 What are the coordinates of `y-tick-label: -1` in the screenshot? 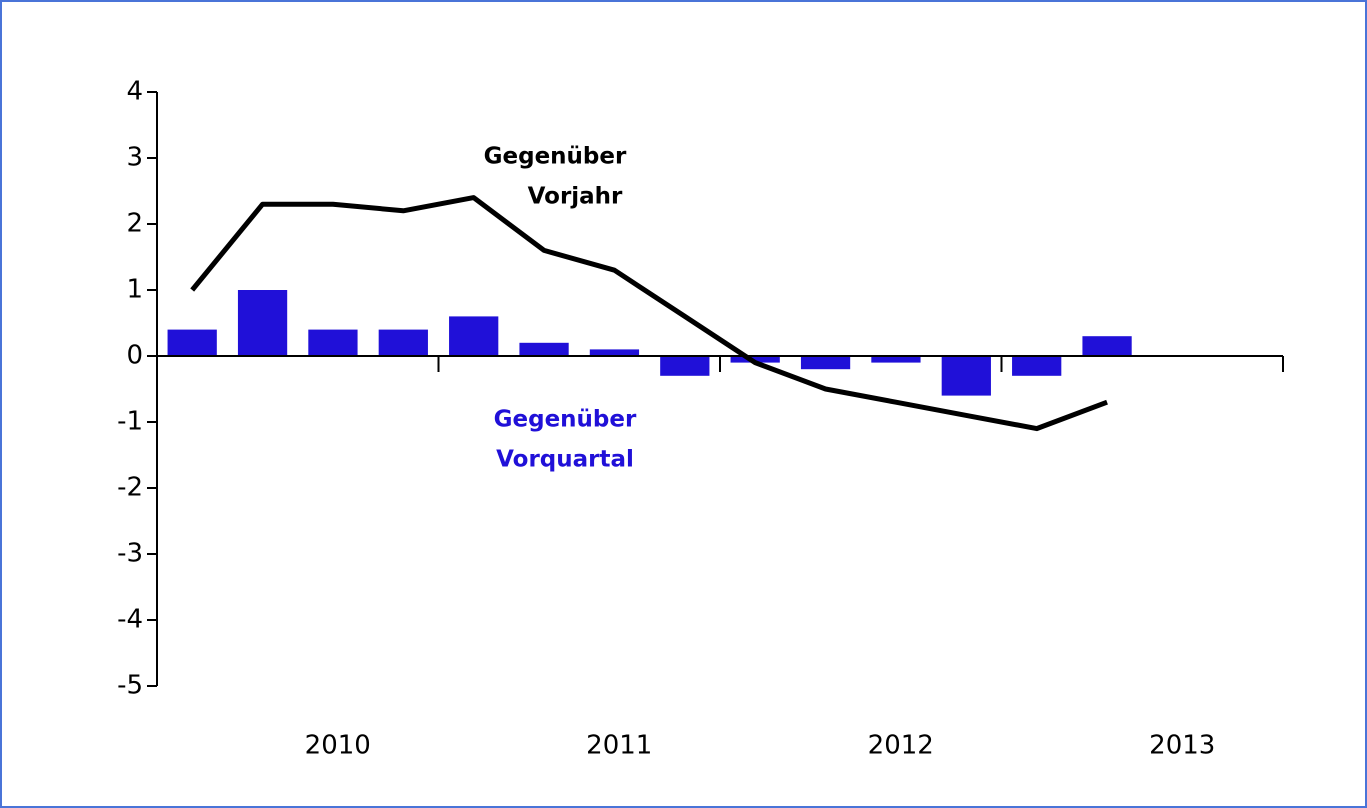 It's located at (130, 422).